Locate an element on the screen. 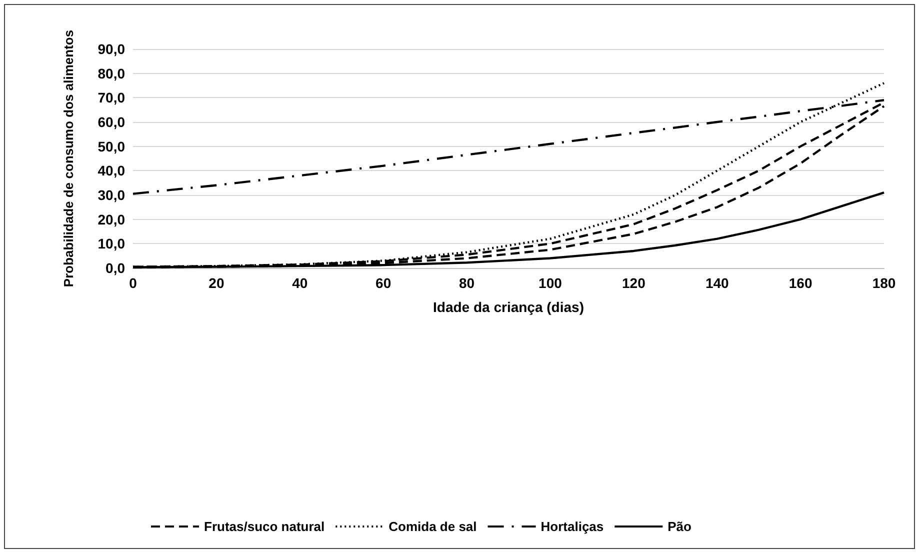 The height and width of the screenshot is (555, 921). x-tick-label: 60 is located at coordinates (384, 283).